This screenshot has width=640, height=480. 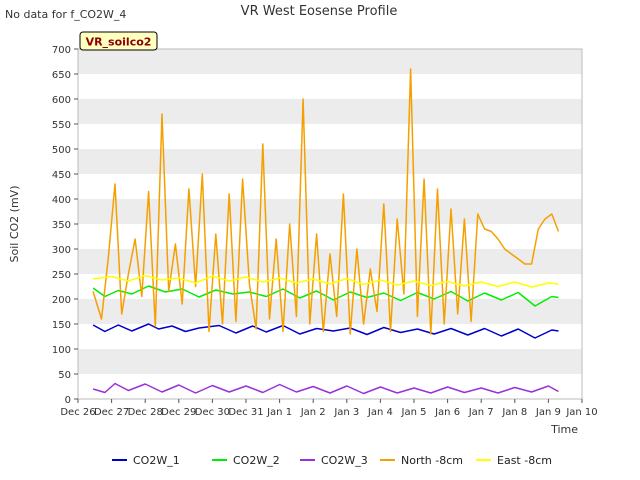 What do you see at coordinates (61, 250) in the screenshot?
I see `y-tick-label: 300` at bounding box center [61, 250].